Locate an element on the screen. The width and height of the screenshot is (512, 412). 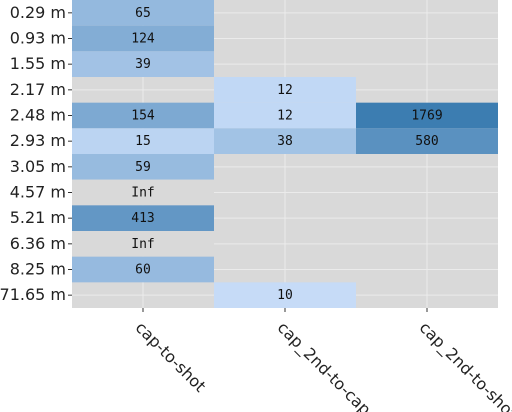
heatmap-cell-label: 10 is located at coordinates (285, 295).